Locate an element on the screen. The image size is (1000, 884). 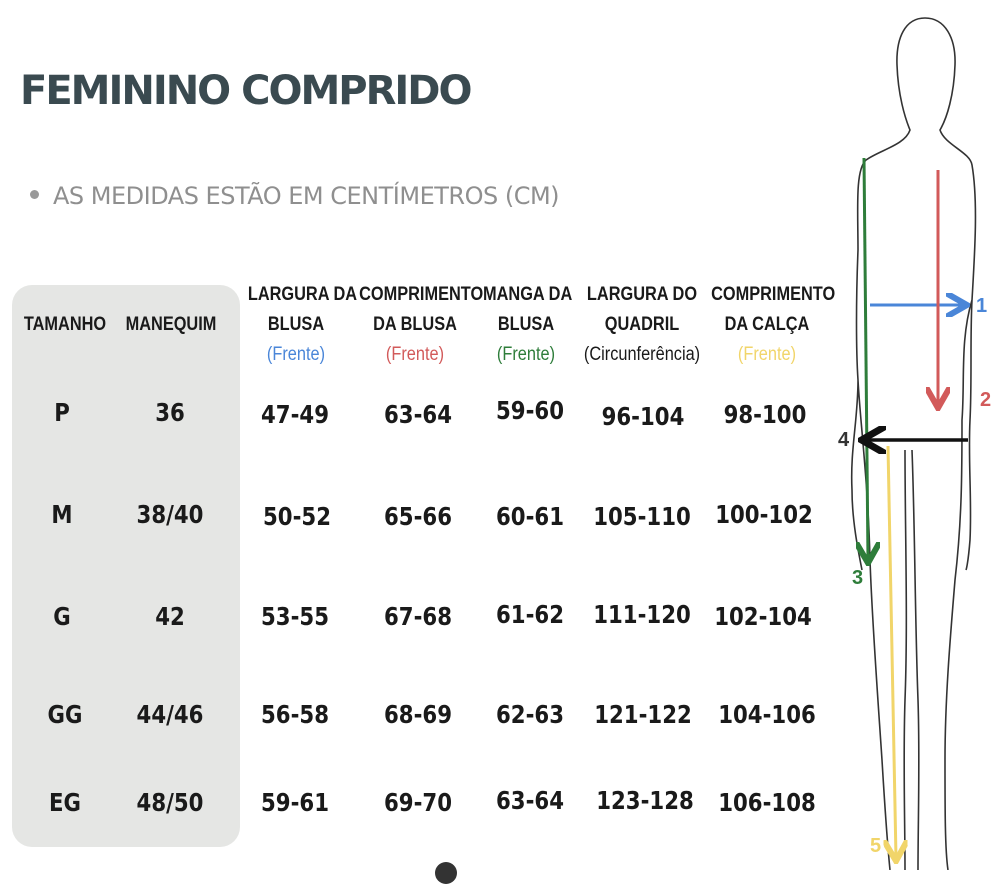
measure-3-arrow is located at coordinates (866, 358).